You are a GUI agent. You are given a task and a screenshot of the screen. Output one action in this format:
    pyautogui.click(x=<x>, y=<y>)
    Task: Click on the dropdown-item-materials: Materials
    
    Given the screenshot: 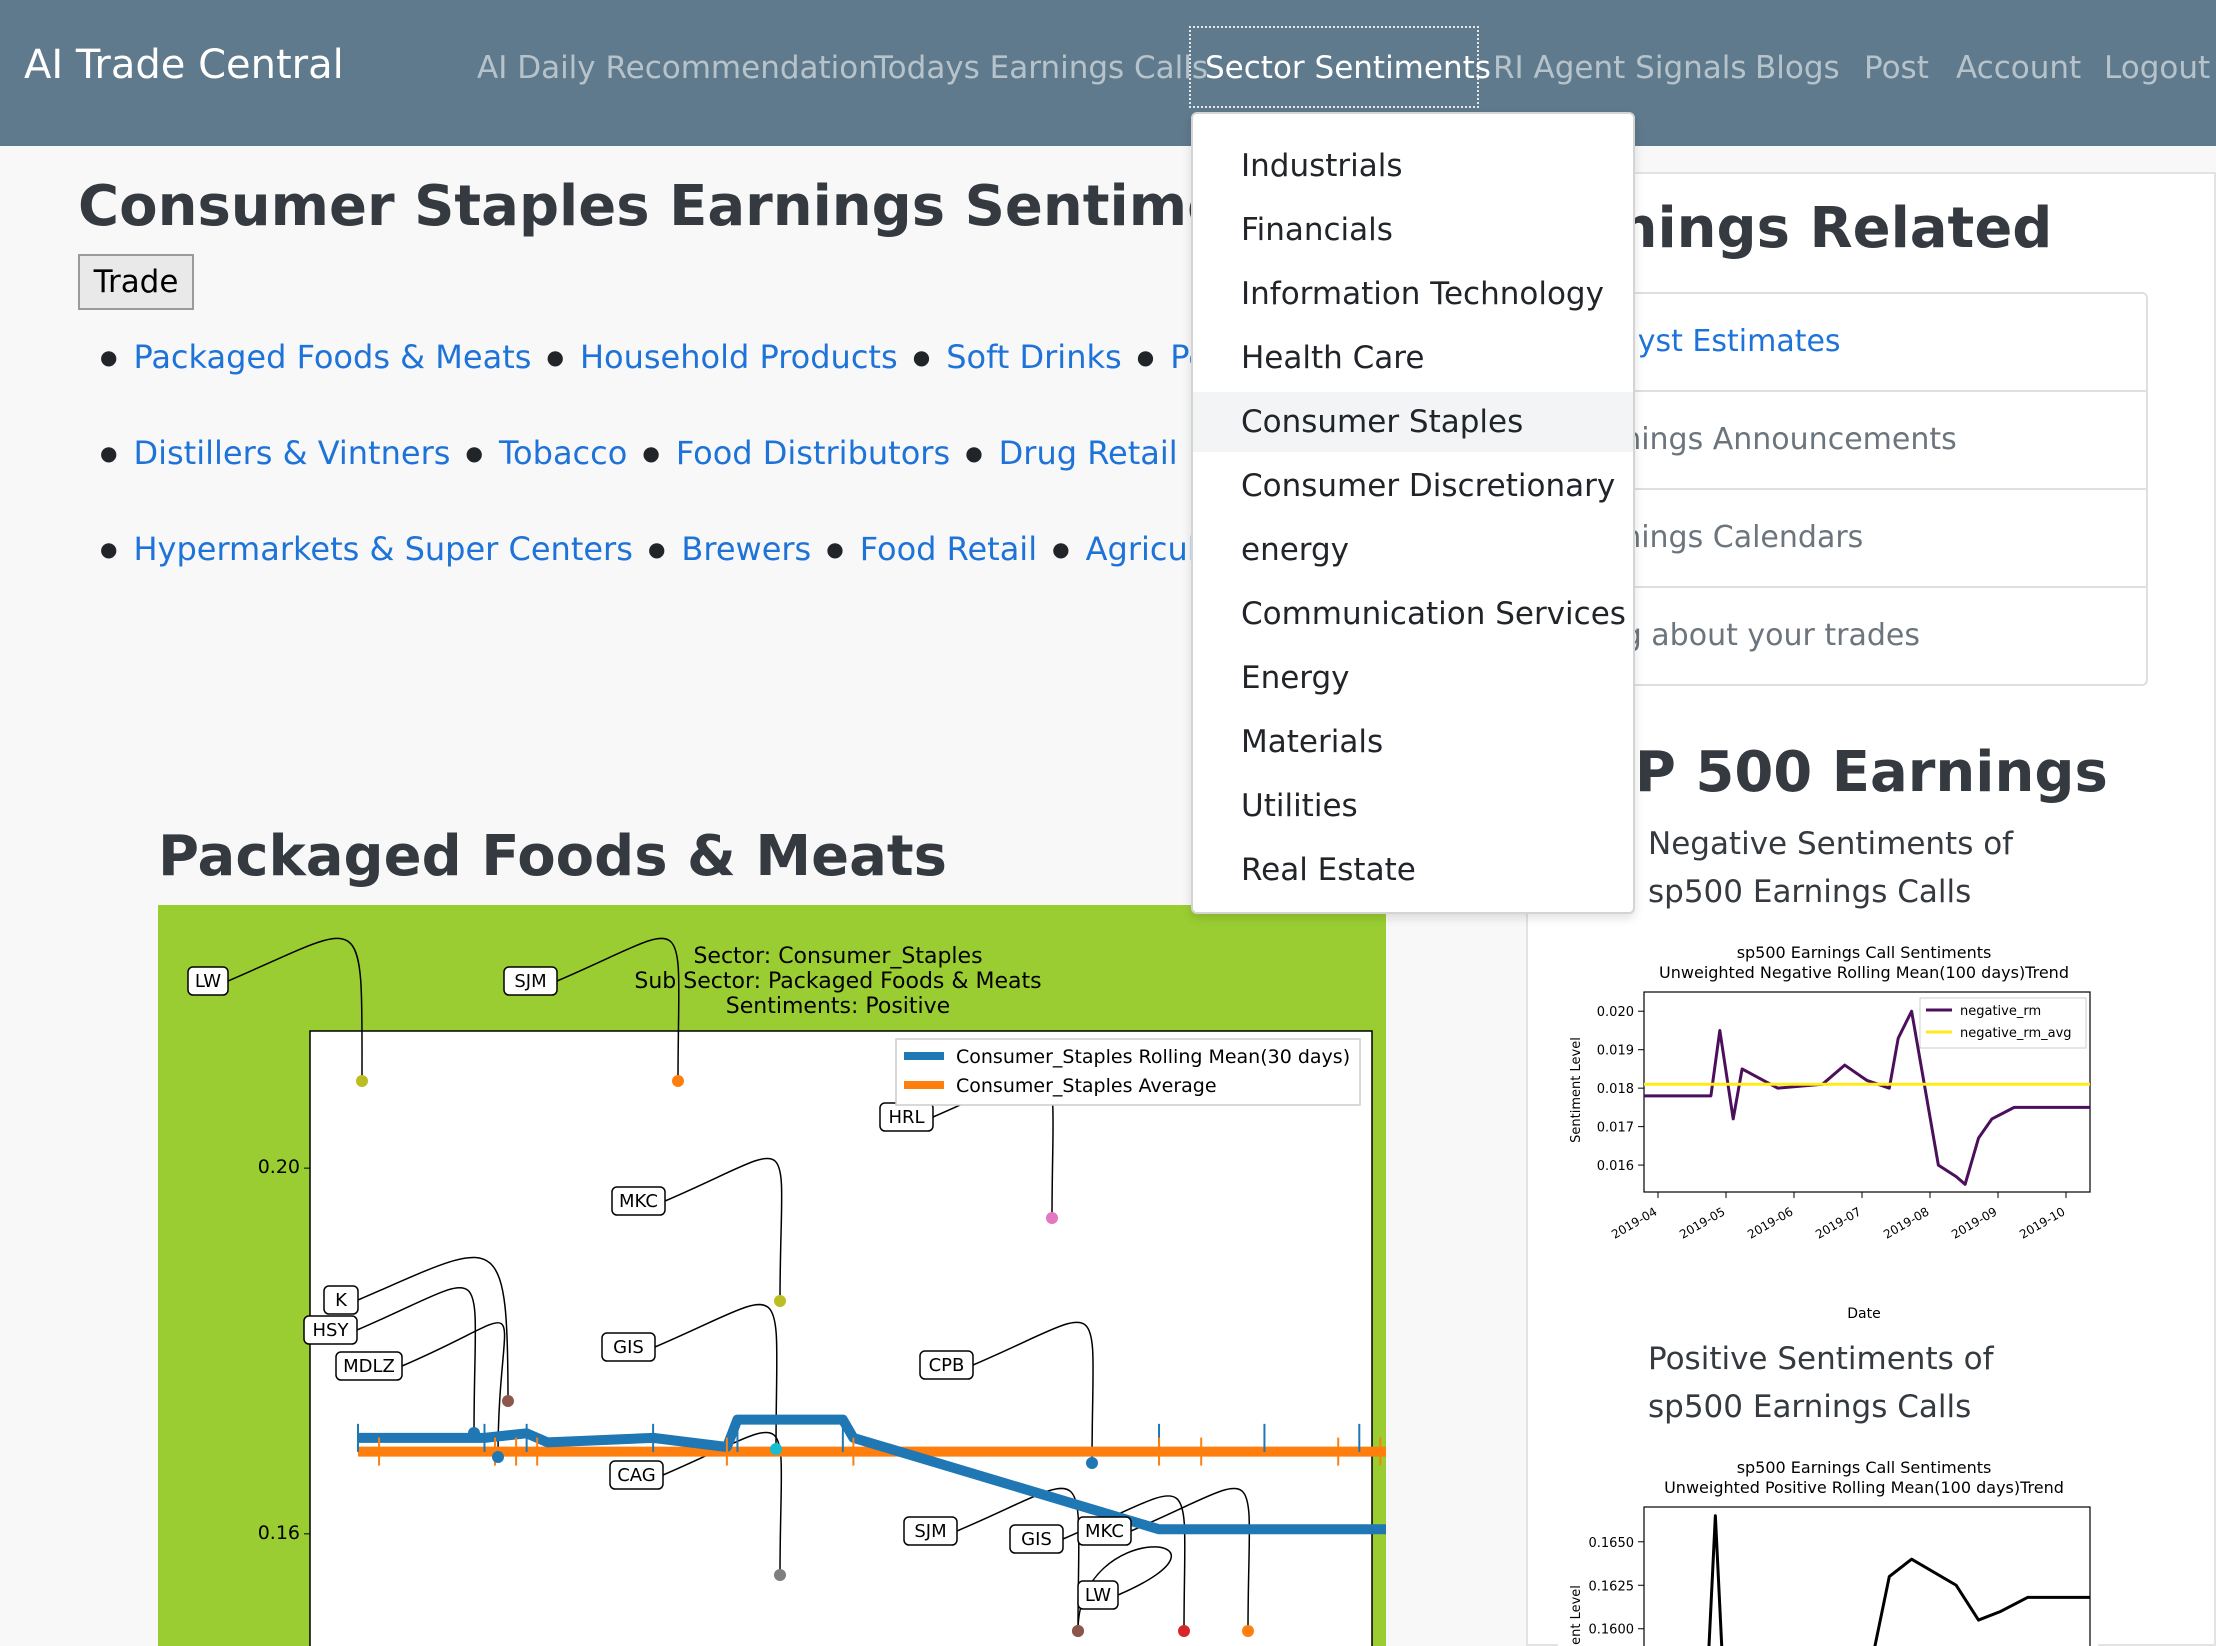 What is the action you would take?
    pyautogui.click(x=1312, y=742)
    